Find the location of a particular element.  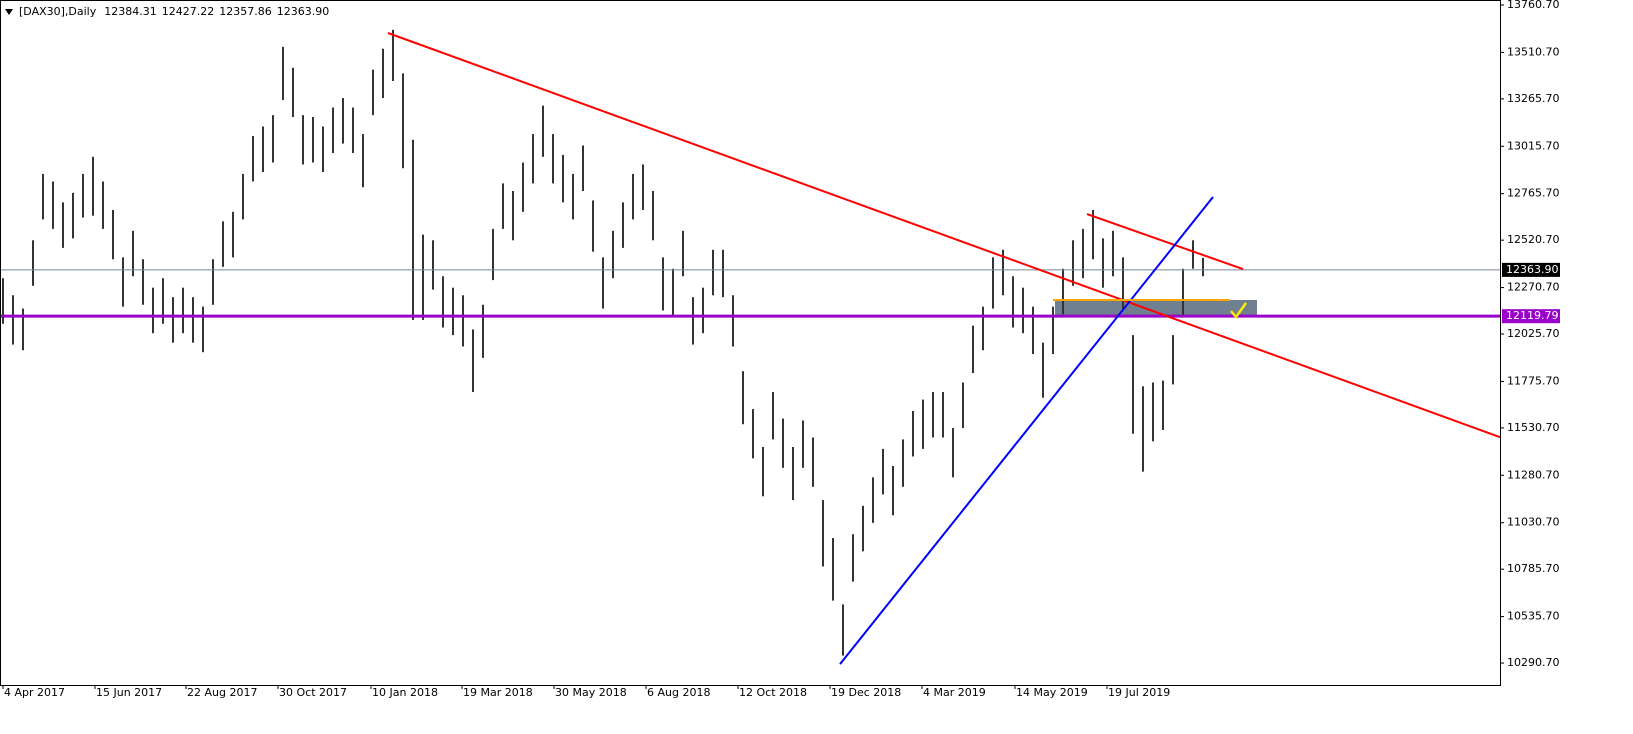

y-tick-label: 12765.70 is located at coordinates (1533, 193).